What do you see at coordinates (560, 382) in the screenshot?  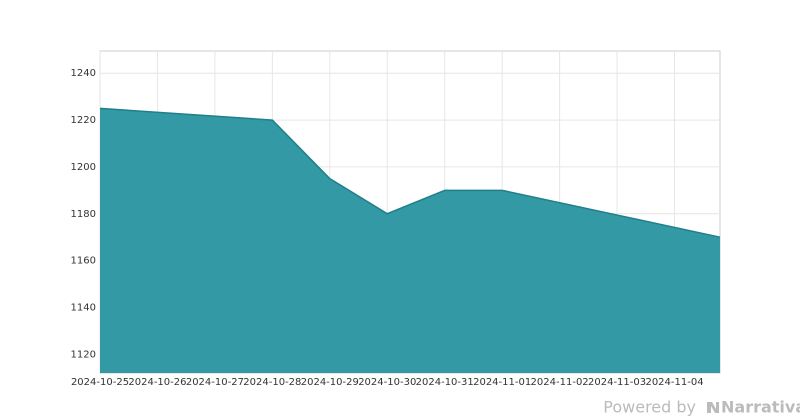 I see `x-tick-label: 2024-11-02` at bounding box center [560, 382].